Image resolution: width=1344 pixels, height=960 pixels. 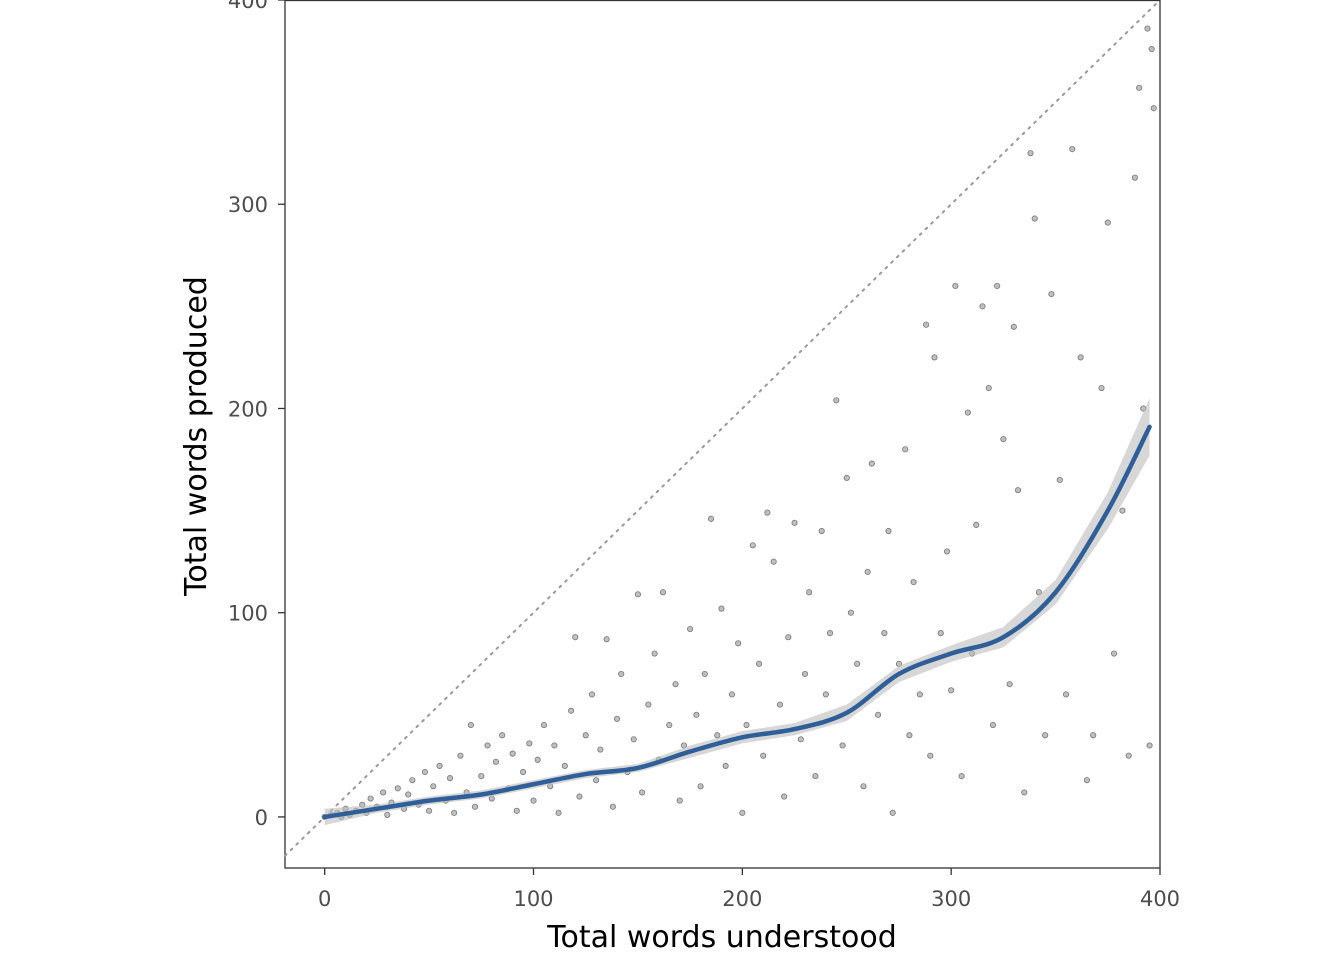 What do you see at coordinates (248, 6) in the screenshot?
I see `y-tick-label: 400` at bounding box center [248, 6].